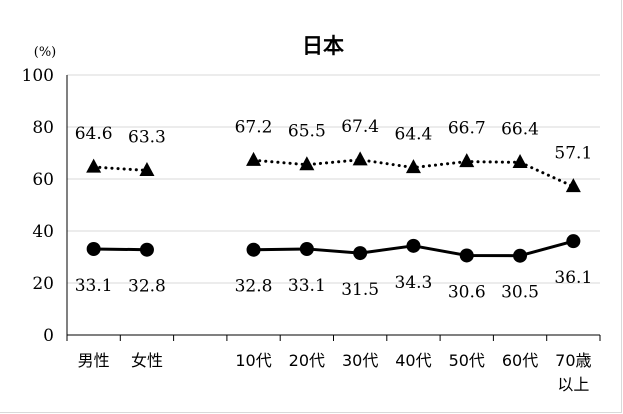  I want to click on y-tick-label: 20, so click(43, 284).